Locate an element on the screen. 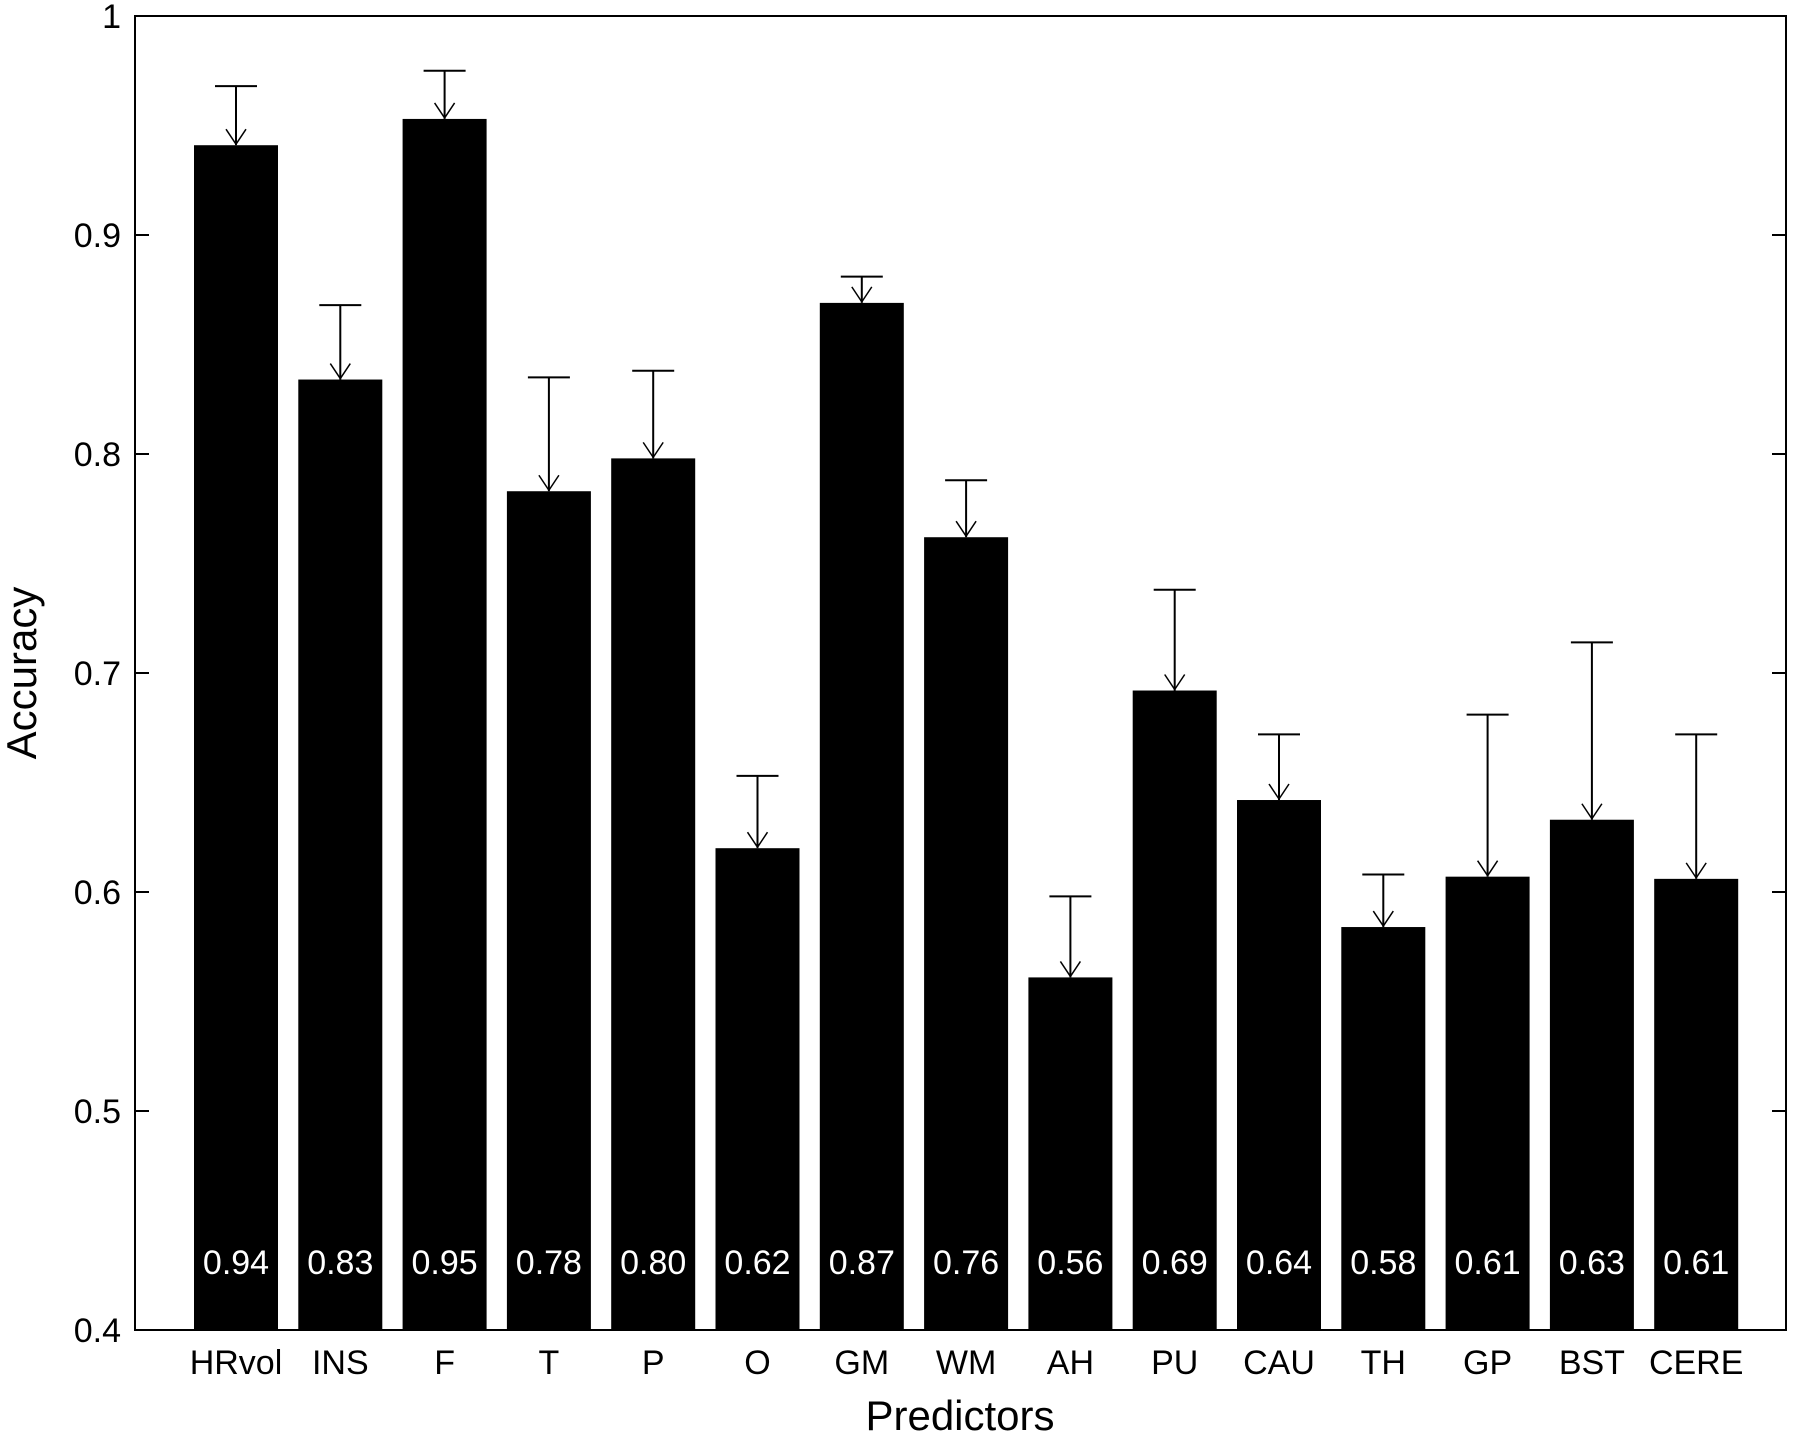  x-category-label: CERE is located at coordinates (1696, 1363).